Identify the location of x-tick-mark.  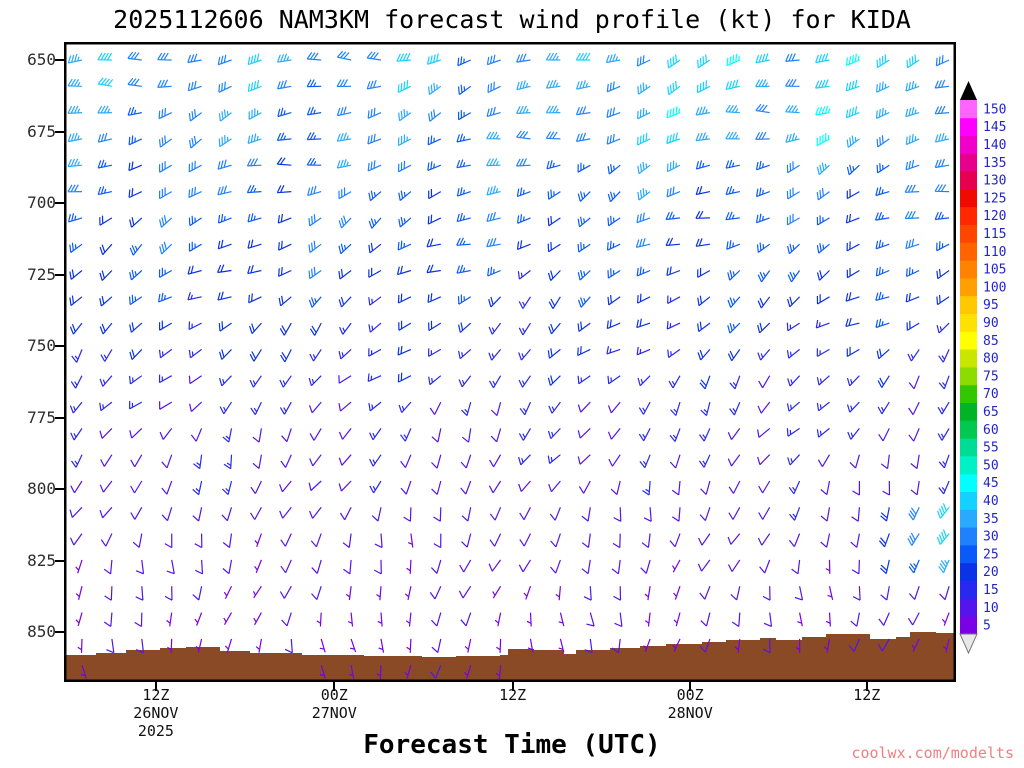
(866, 686).